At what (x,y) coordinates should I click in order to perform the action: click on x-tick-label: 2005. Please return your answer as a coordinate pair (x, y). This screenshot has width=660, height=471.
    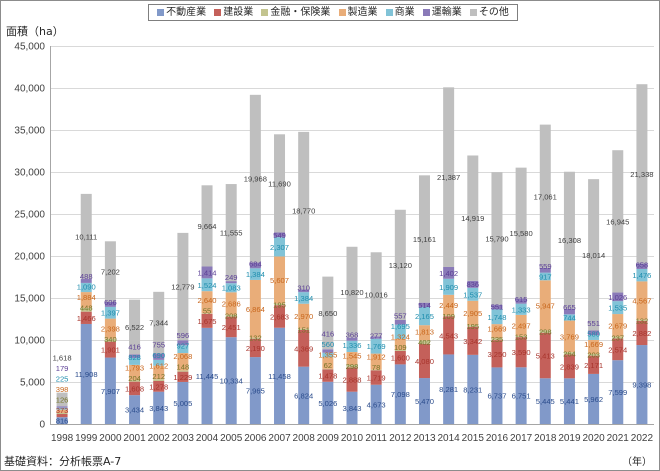
    Looking at the image, I should click on (231, 438).